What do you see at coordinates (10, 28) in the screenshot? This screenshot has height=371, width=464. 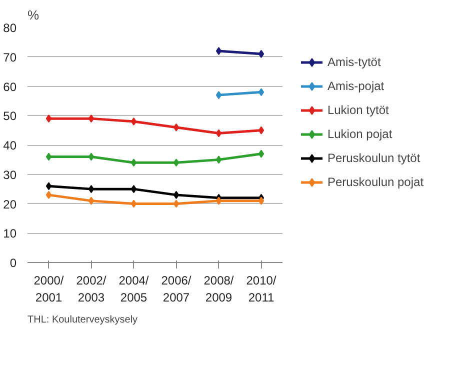 I see `y-tick-label: 80` at bounding box center [10, 28].